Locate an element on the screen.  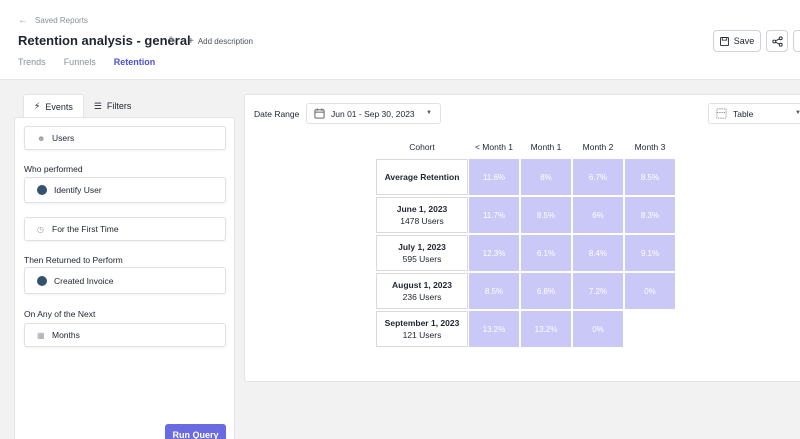
save-label: Save is located at coordinates (744, 41).